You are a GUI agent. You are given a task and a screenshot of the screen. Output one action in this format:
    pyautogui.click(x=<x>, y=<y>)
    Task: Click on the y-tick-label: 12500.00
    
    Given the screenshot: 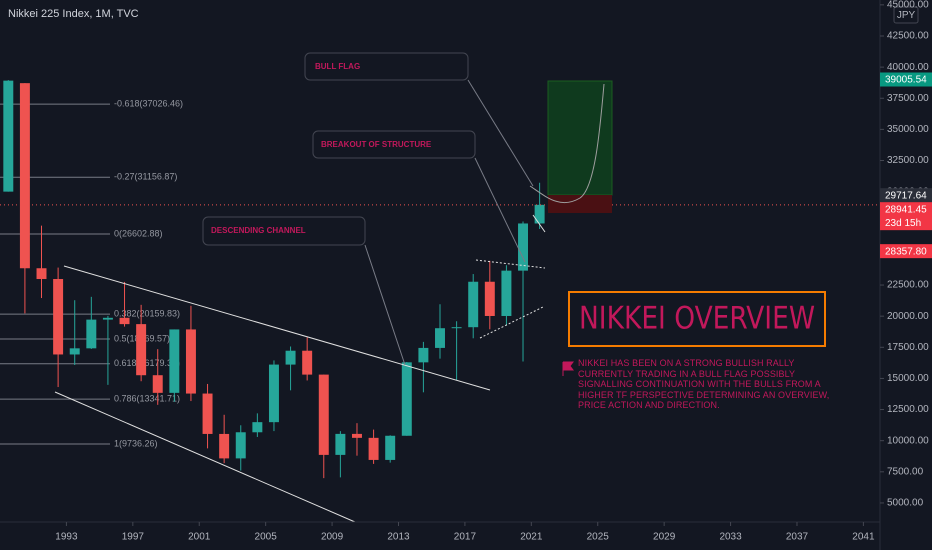 What is the action you would take?
    pyautogui.click(x=908, y=409)
    